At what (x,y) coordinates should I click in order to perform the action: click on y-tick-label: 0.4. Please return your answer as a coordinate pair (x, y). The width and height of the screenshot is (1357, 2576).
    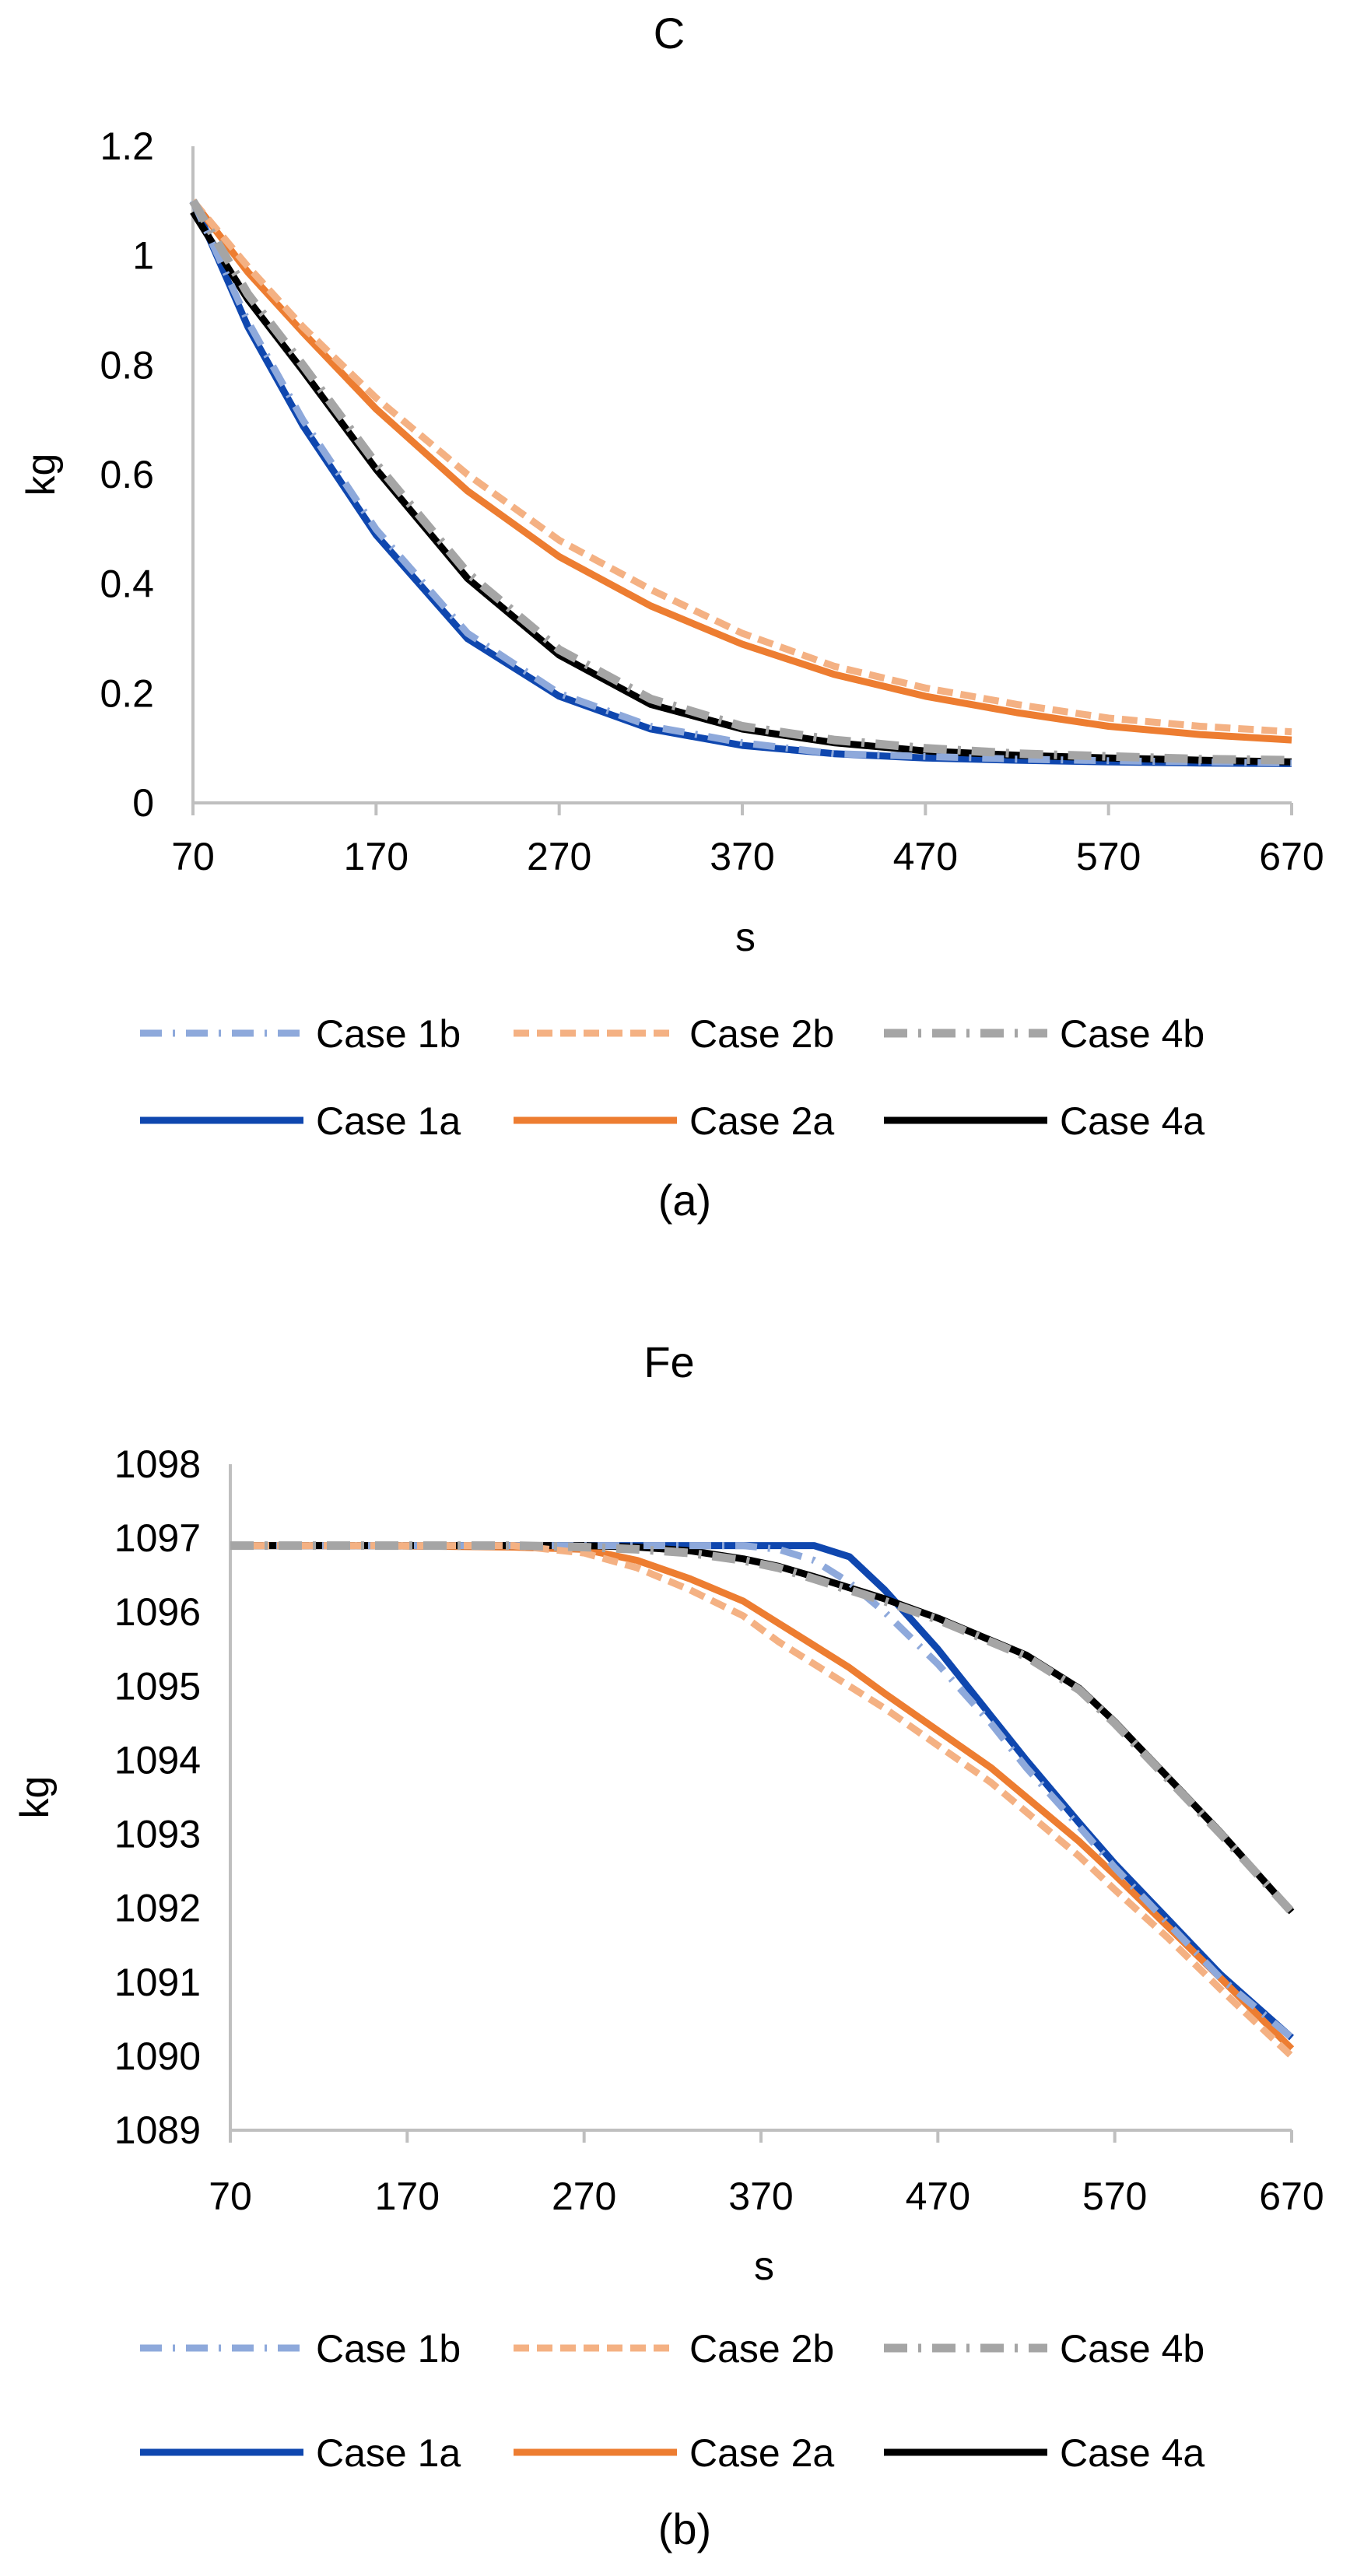
    Looking at the image, I should click on (127, 585).